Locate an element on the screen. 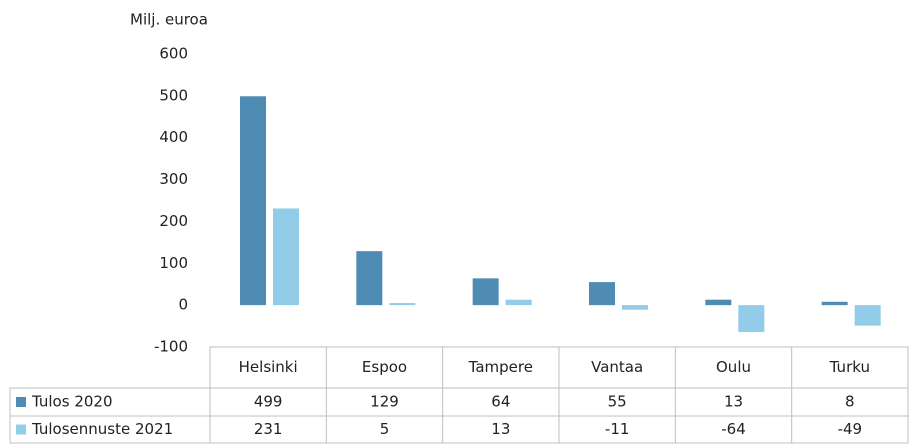 The height and width of the screenshot is (444, 909). y-tick-label: -100 is located at coordinates (171, 347).